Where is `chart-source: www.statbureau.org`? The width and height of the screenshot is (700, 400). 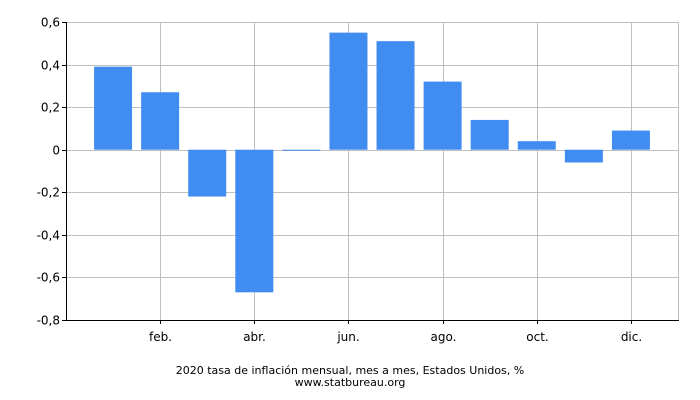 chart-source: www.statbureau.org is located at coordinates (350, 382).